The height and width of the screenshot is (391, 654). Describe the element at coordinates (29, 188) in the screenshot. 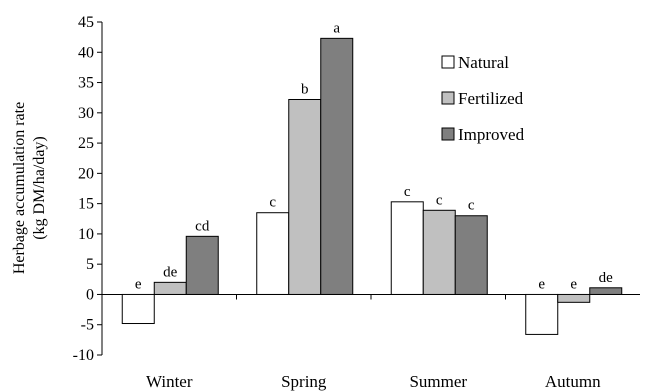

I see `y-axis-label-group: Herbage accumulation rate (kg DM/ha/day)` at that location.